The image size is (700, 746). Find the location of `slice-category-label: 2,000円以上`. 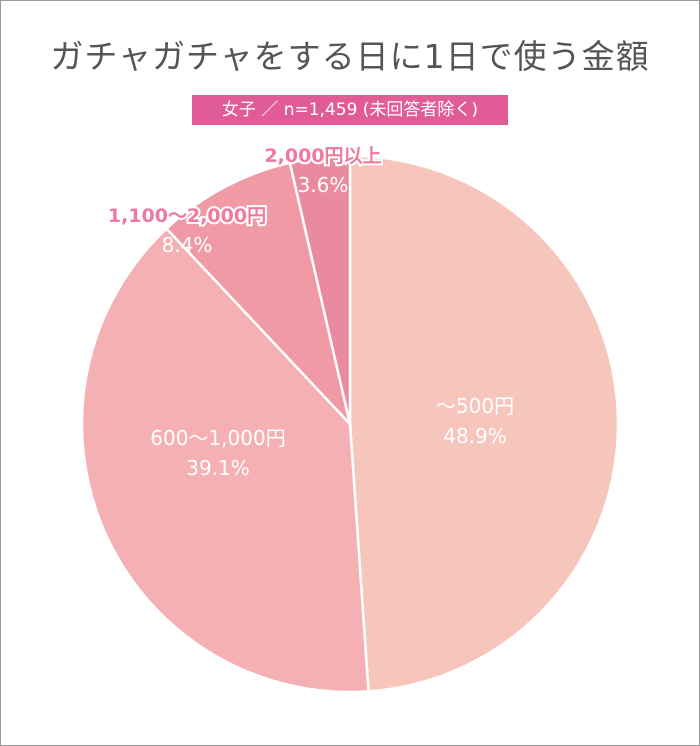

slice-category-label: 2,000円以上 is located at coordinates (322, 156).